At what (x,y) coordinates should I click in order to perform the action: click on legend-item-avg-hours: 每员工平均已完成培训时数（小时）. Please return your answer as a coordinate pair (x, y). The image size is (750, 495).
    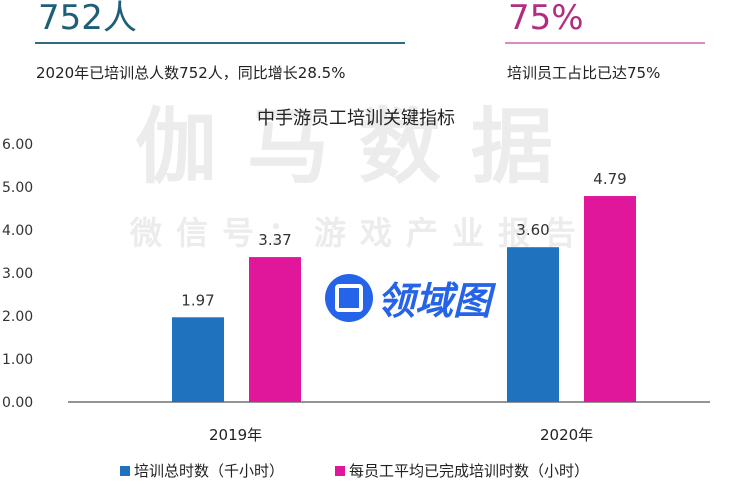
    Looking at the image, I should click on (462, 470).